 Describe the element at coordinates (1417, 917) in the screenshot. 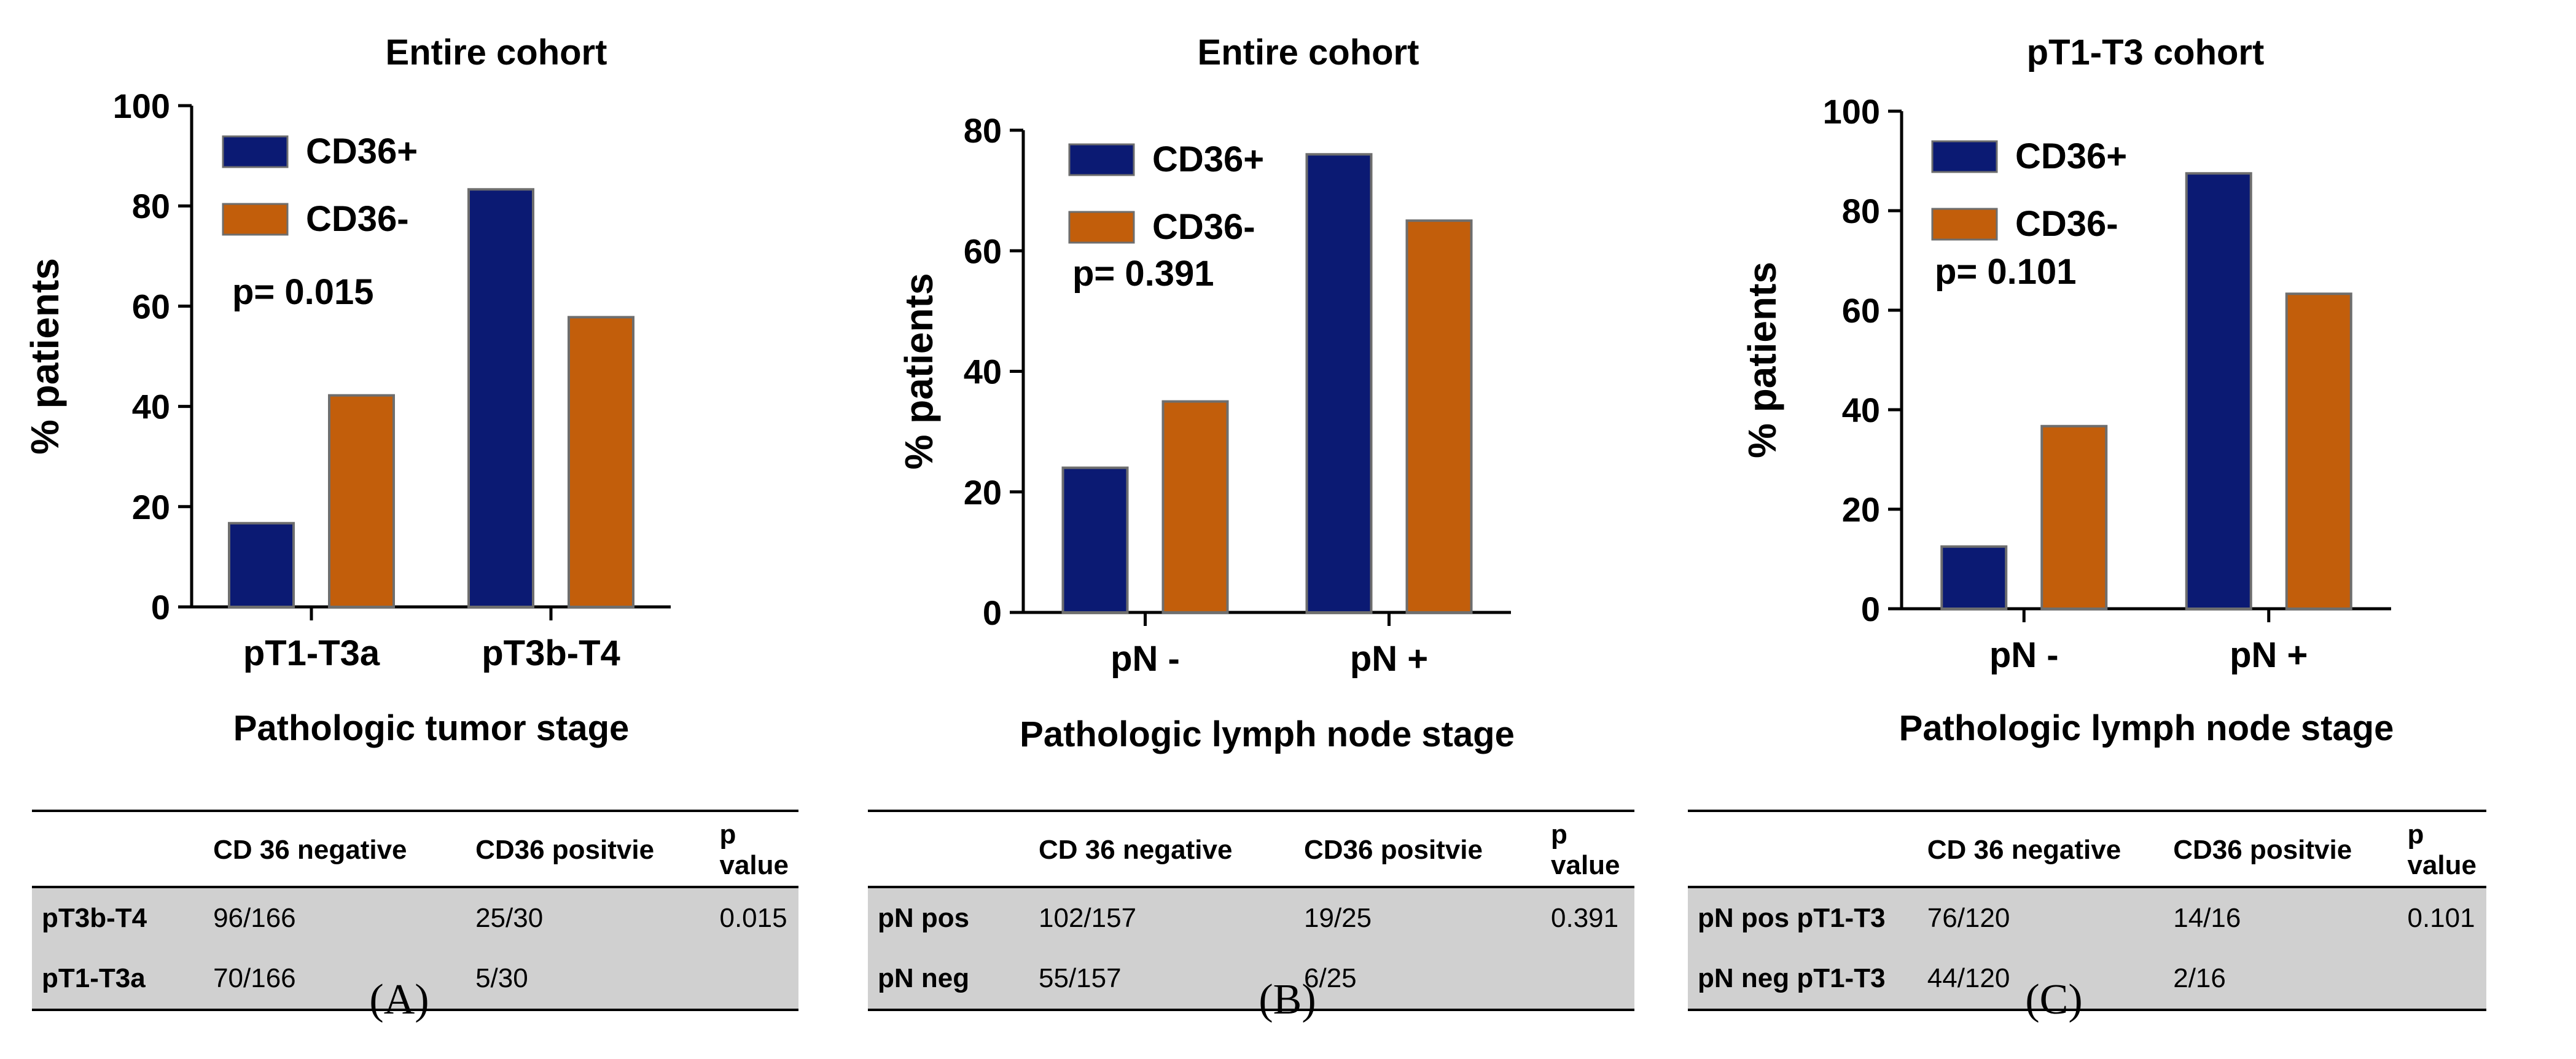

I see `table-cell: 19/25` at that location.